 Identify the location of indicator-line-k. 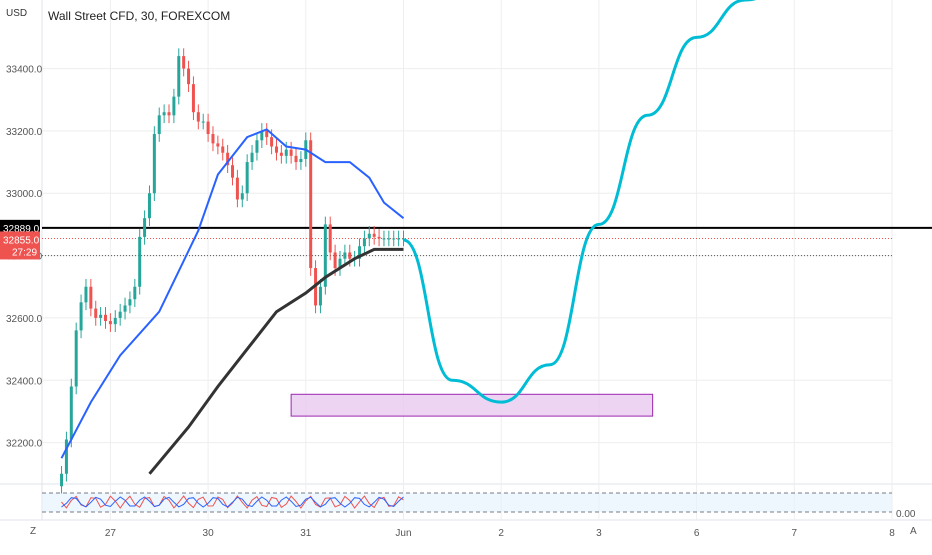
(232, 502).